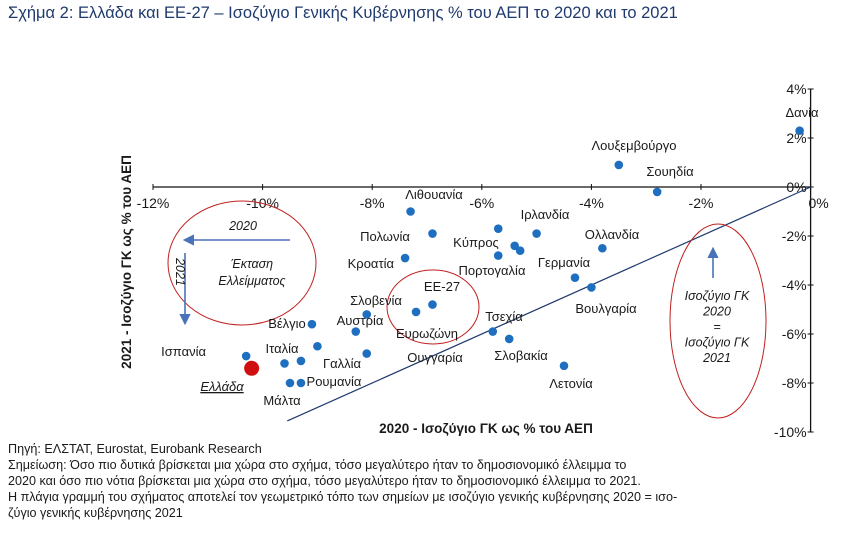 The height and width of the screenshot is (535, 851). Describe the element at coordinates (334, 381) in the screenshot. I see `point-label: Ρουμανία` at that location.